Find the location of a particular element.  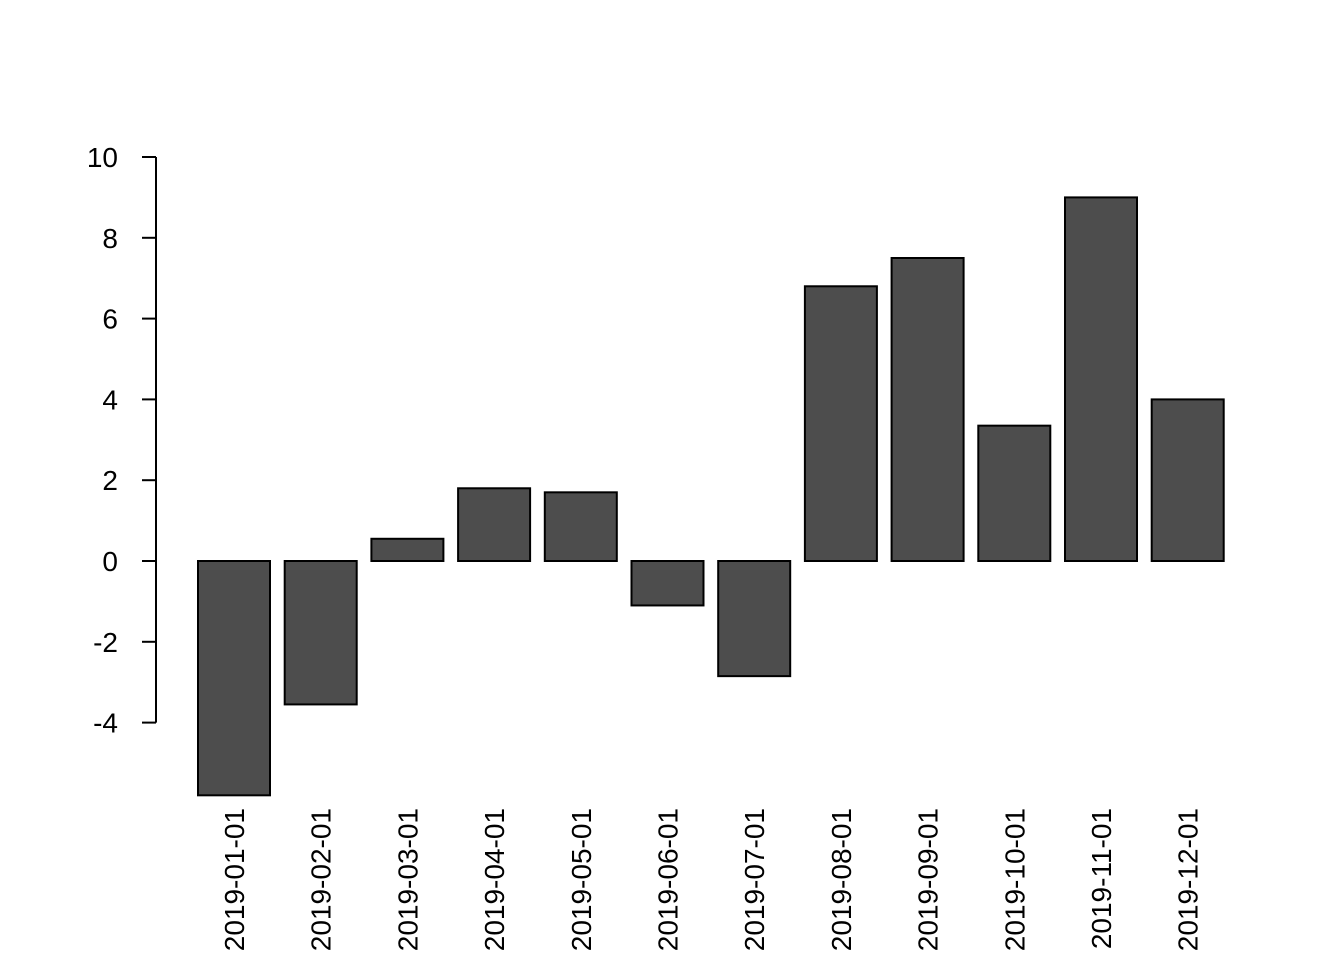

y-tick-label: 4 is located at coordinates (110, 399).